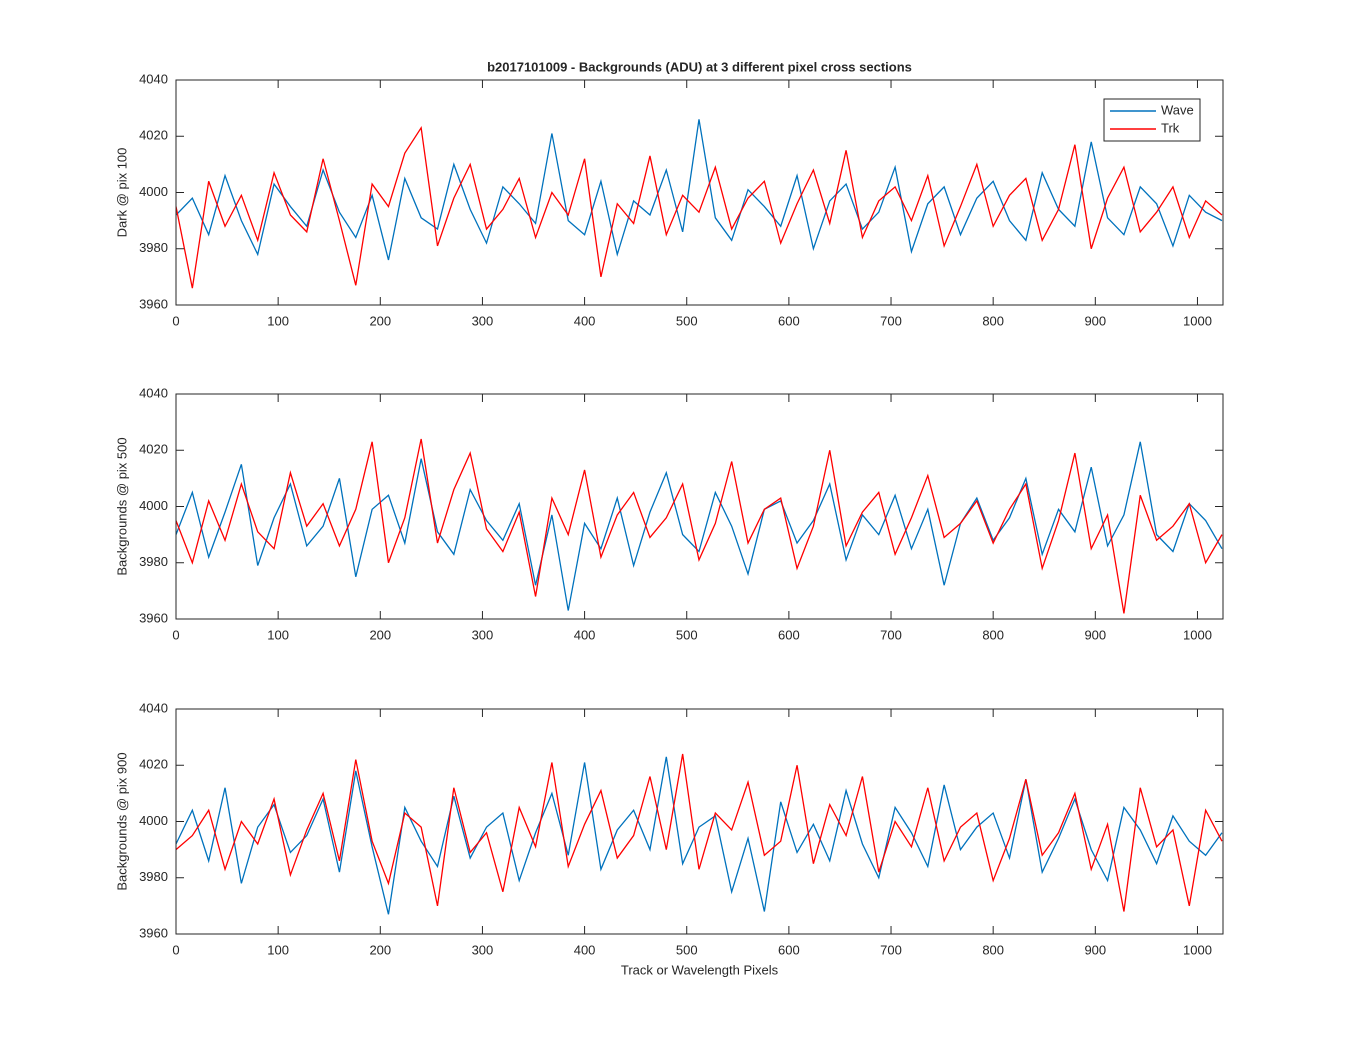  Describe the element at coordinates (1177, 109) in the screenshot. I see `legend-label: Wave` at that location.